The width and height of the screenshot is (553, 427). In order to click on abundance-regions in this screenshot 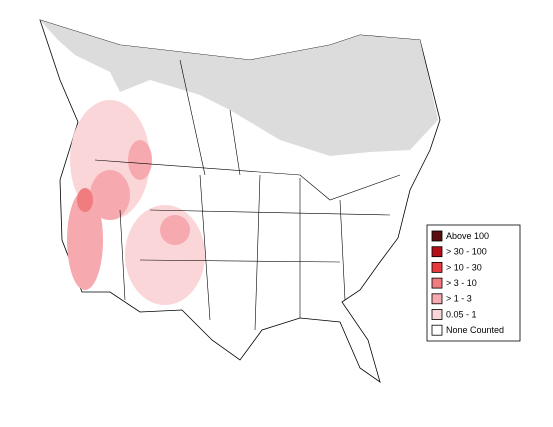, I will do `click(136, 202)`.